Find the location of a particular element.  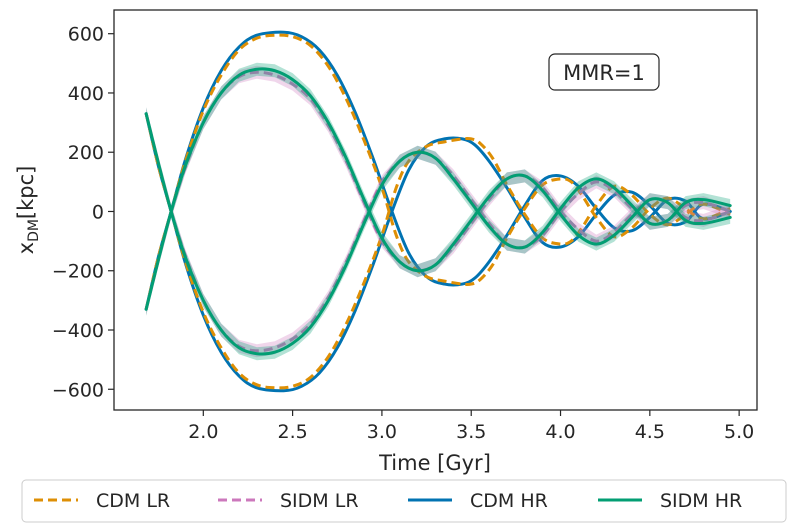

y-axis-label: xDM[kpc] is located at coordinates (28, 210).